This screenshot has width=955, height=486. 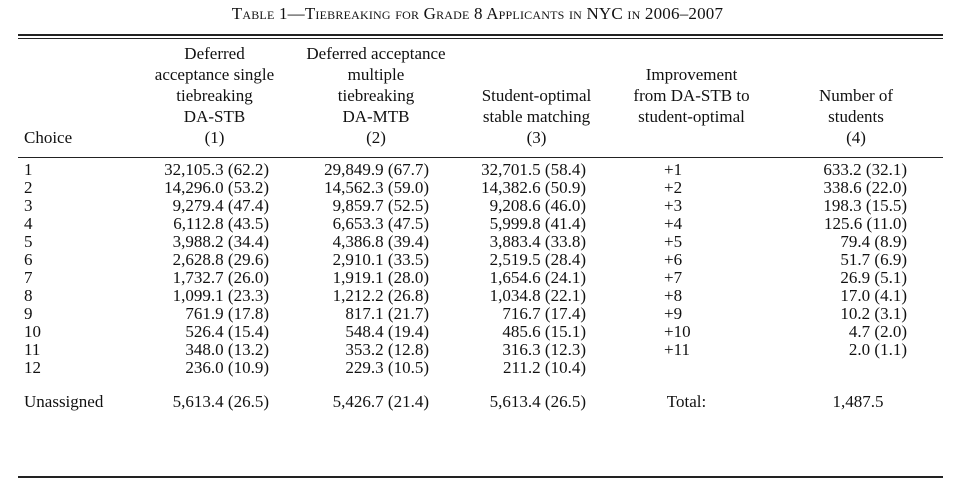 I want to click on cell-student-optimal: 5,999.8 (41.4), so click(x=537, y=223).